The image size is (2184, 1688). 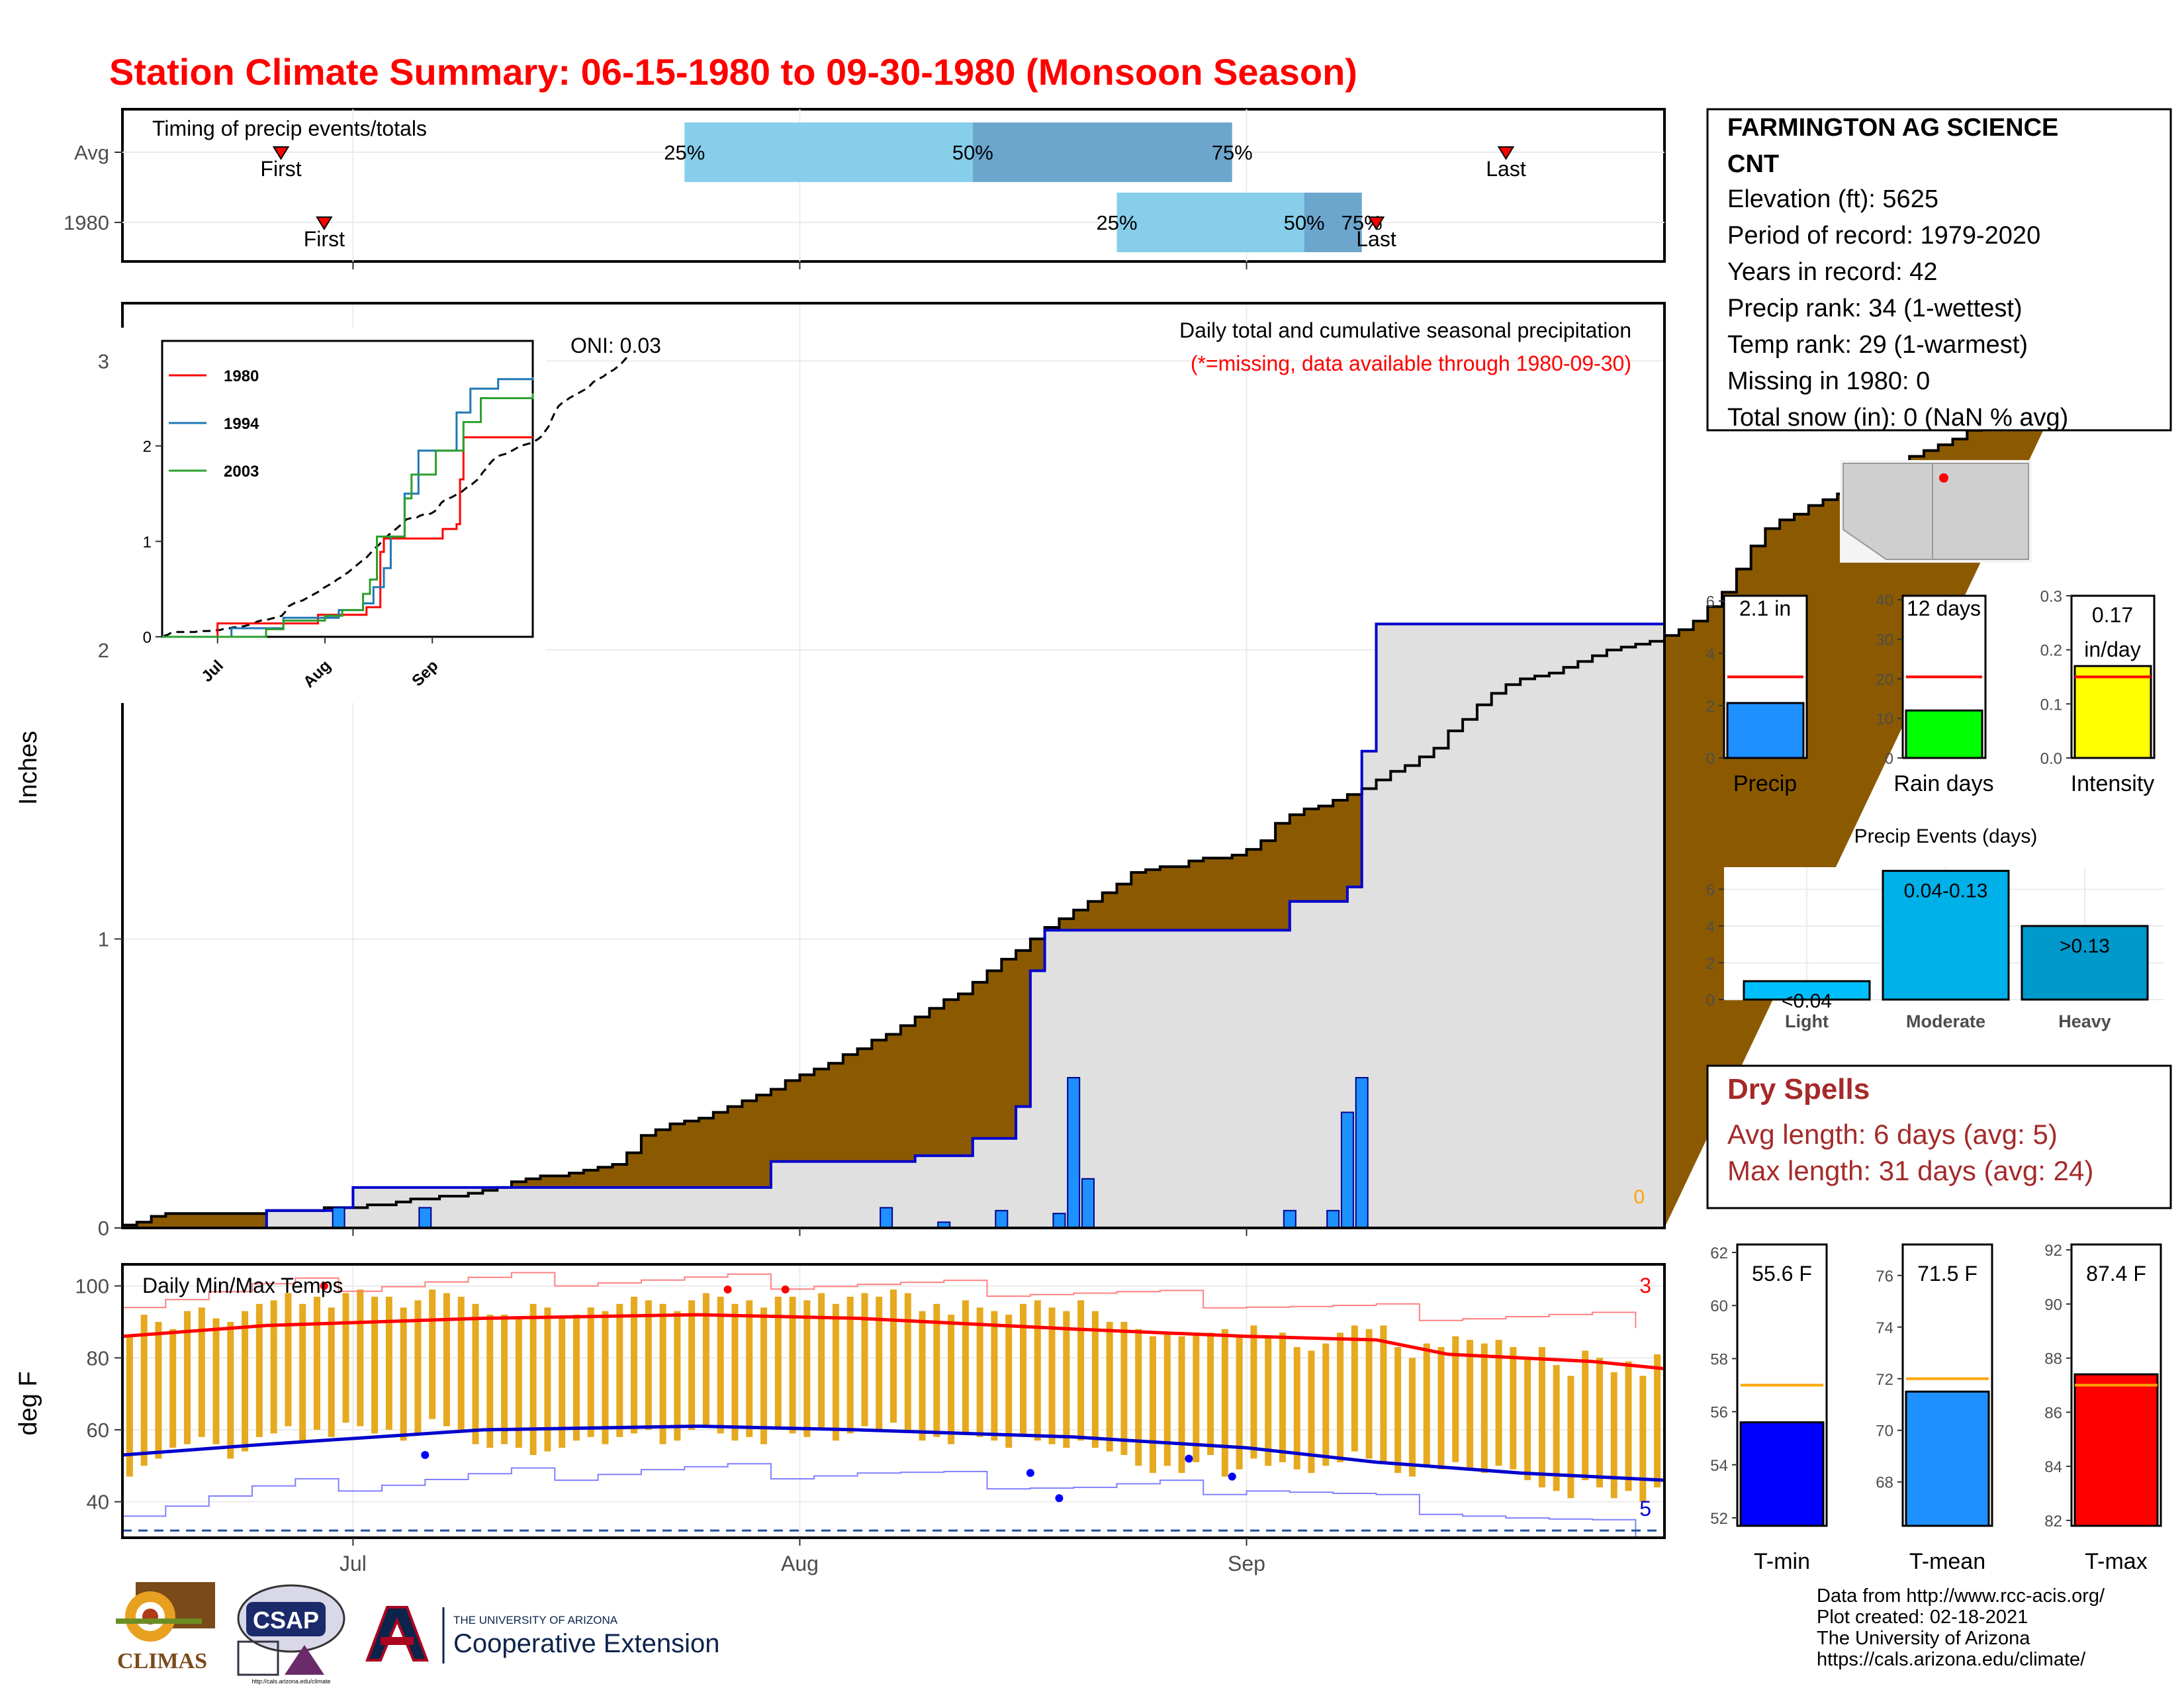 What do you see at coordinates (2116, 1561) in the screenshot?
I see `temp-mini-label: T-max` at bounding box center [2116, 1561].